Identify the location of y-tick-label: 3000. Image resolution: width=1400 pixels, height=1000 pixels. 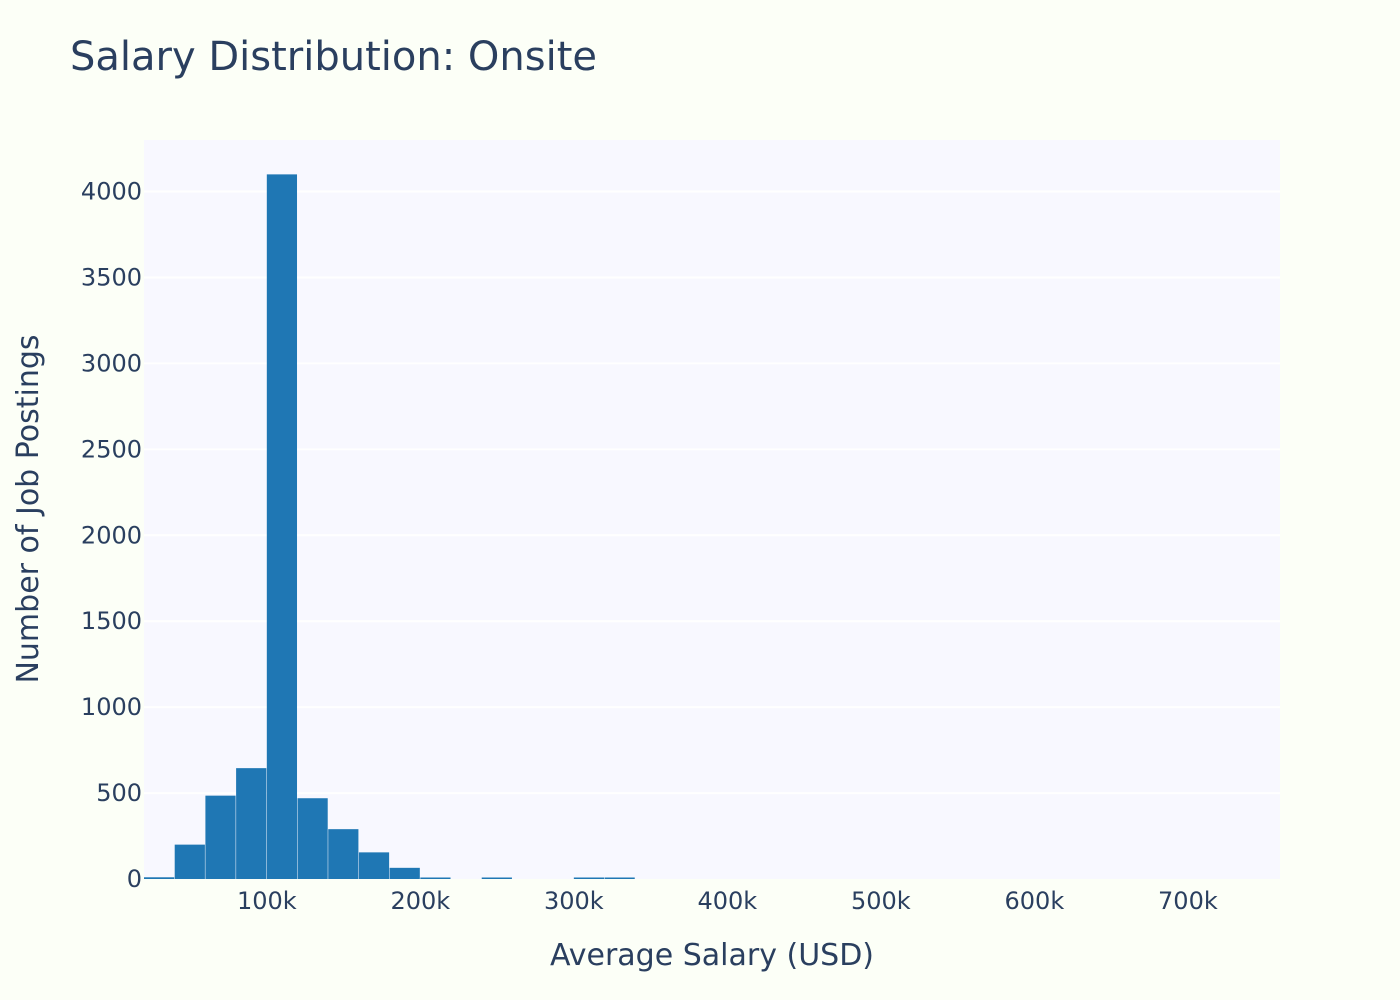
(111, 363).